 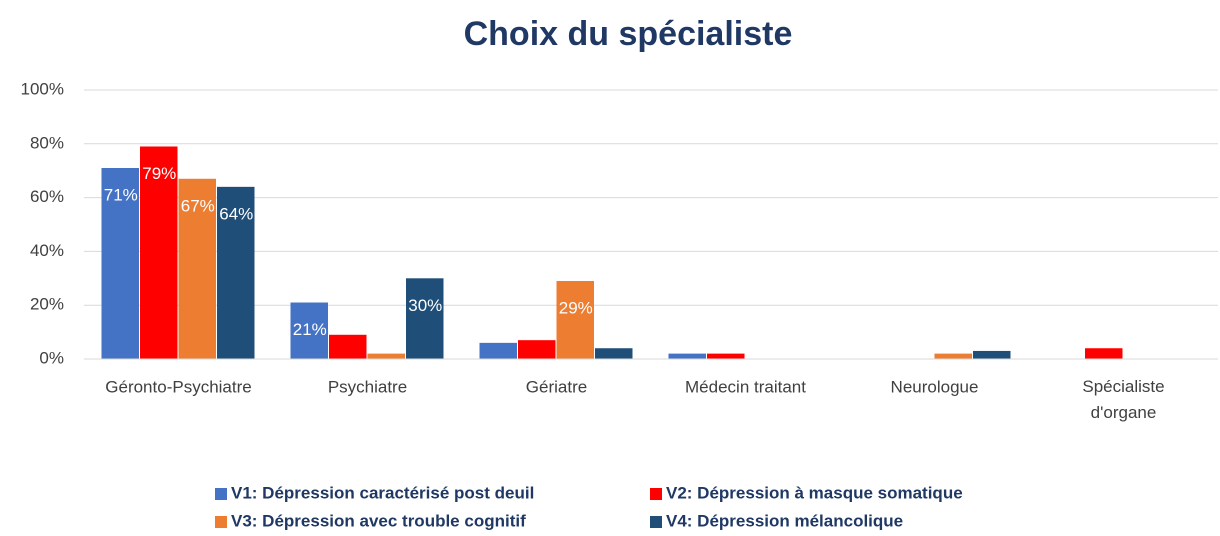 I want to click on data-label: 71%, so click(x=121, y=194).